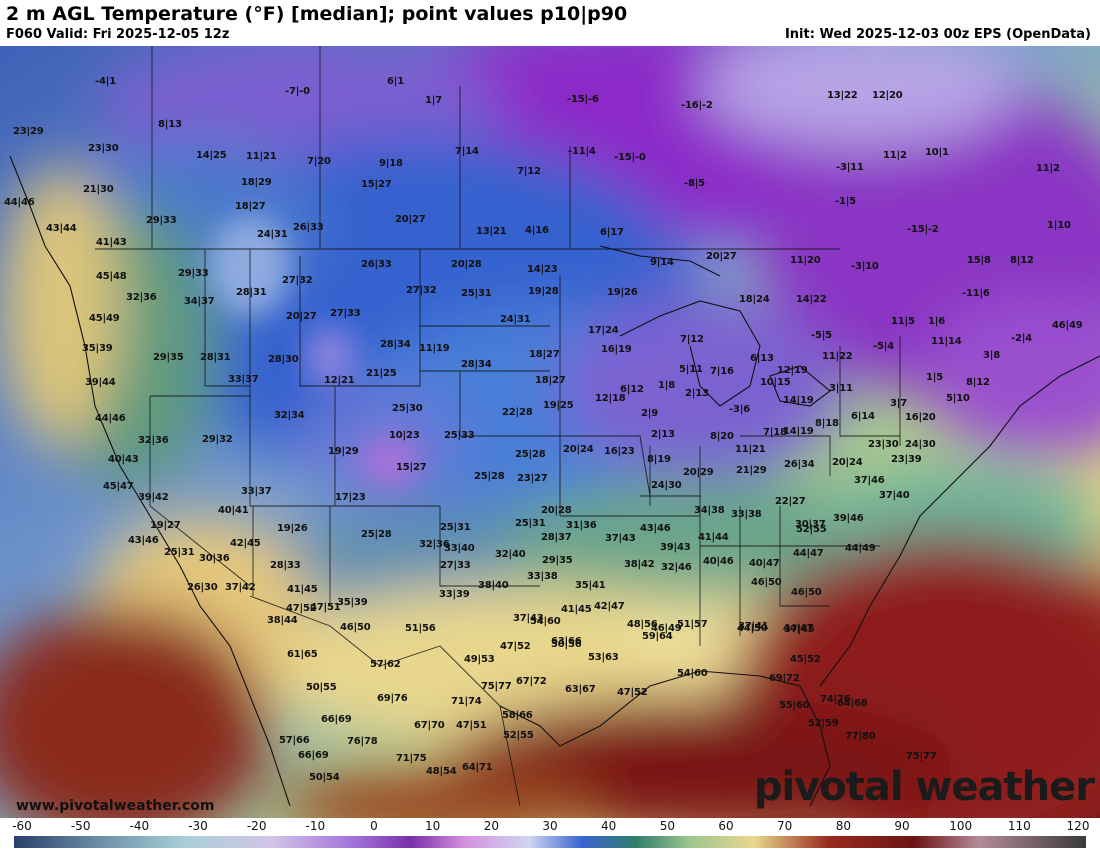 The image size is (1100, 850). Describe the element at coordinates (97, 348) in the screenshot. I see `point-value-label: 35|39` at that location.